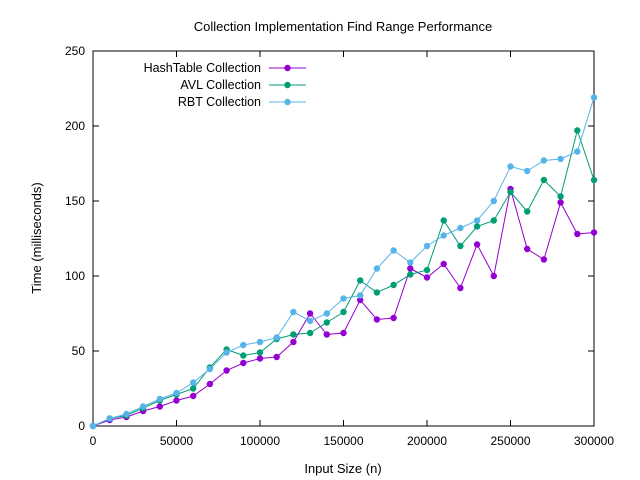  I want to click on x-tick-label: 200000, so click(427, 441).